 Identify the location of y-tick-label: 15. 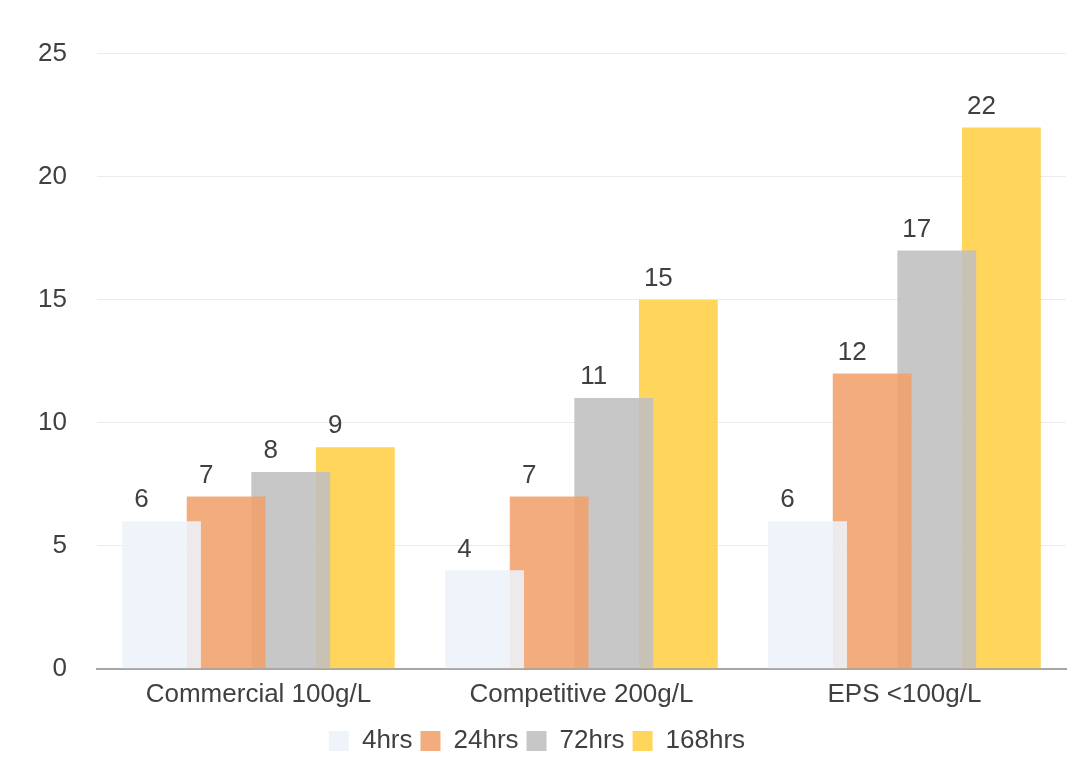
(52, 297).